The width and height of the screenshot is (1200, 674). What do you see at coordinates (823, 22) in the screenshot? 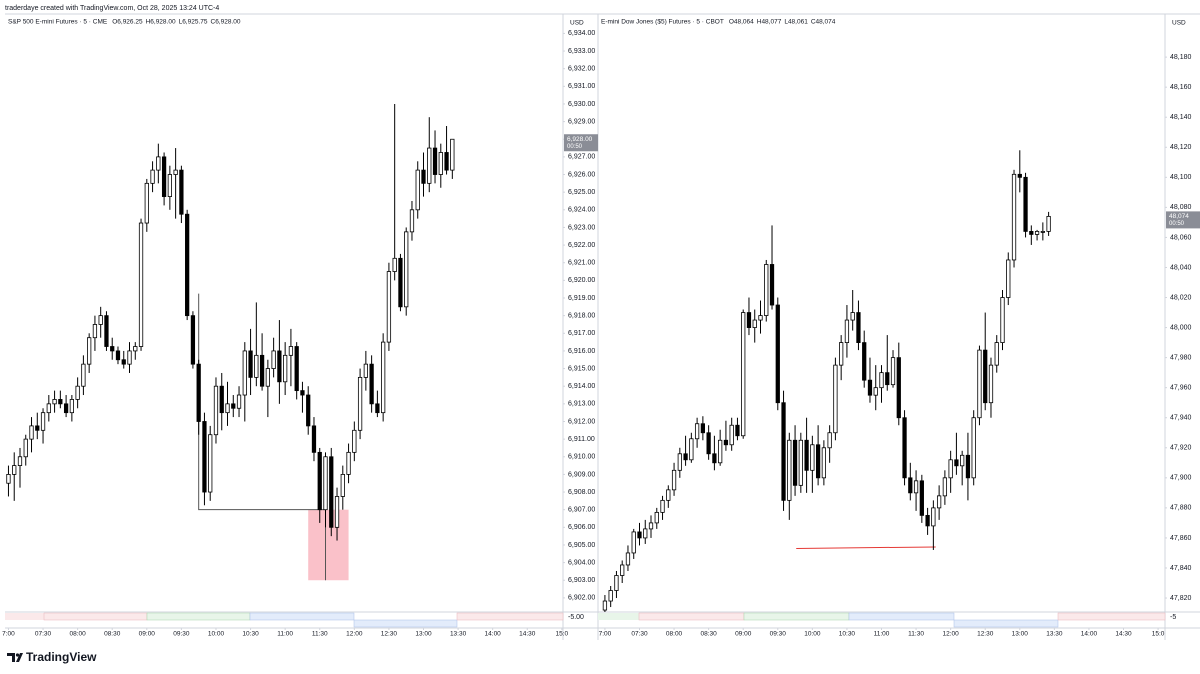
I see `ohlc-value: C48,074` at bounding box center [823, 22].